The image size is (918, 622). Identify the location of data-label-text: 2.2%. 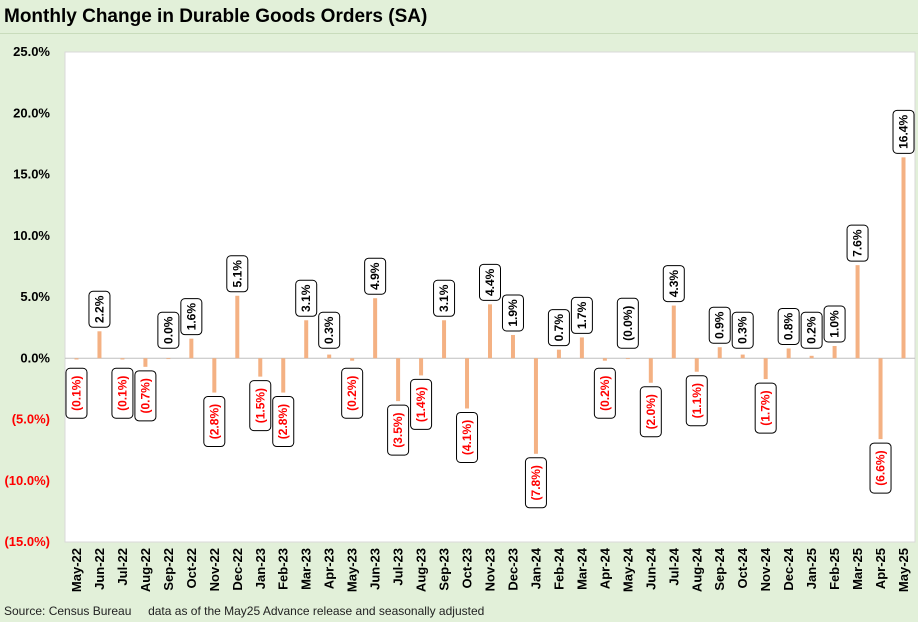
(99, 309).